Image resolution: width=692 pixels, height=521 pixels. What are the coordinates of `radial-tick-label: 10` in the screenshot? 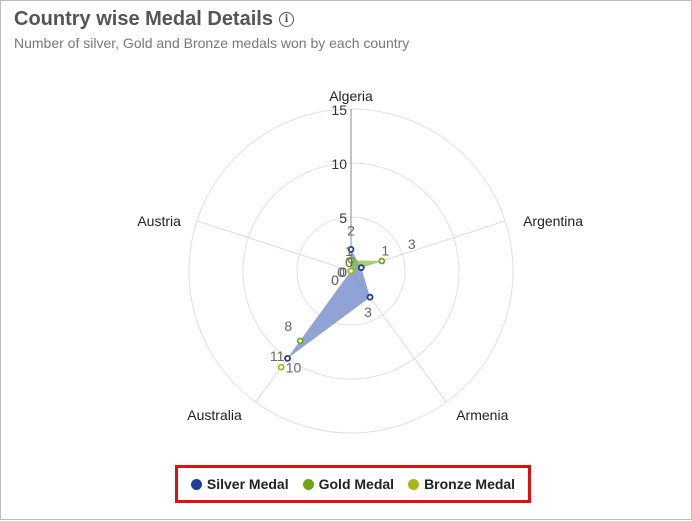 It's located at (339, 164).